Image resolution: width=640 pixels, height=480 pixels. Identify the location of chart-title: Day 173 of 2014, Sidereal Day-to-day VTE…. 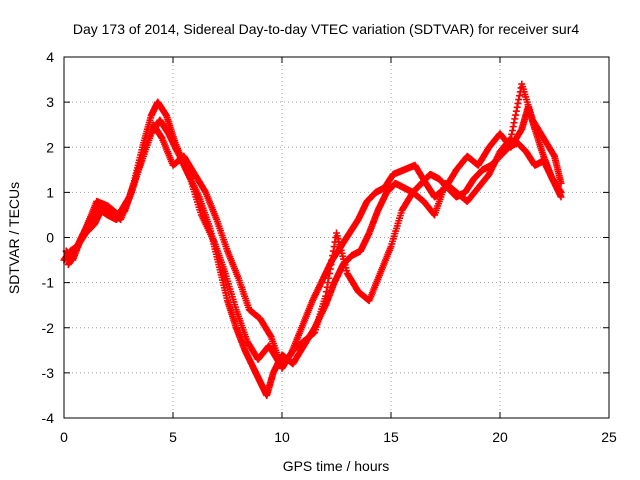
(326, 29).